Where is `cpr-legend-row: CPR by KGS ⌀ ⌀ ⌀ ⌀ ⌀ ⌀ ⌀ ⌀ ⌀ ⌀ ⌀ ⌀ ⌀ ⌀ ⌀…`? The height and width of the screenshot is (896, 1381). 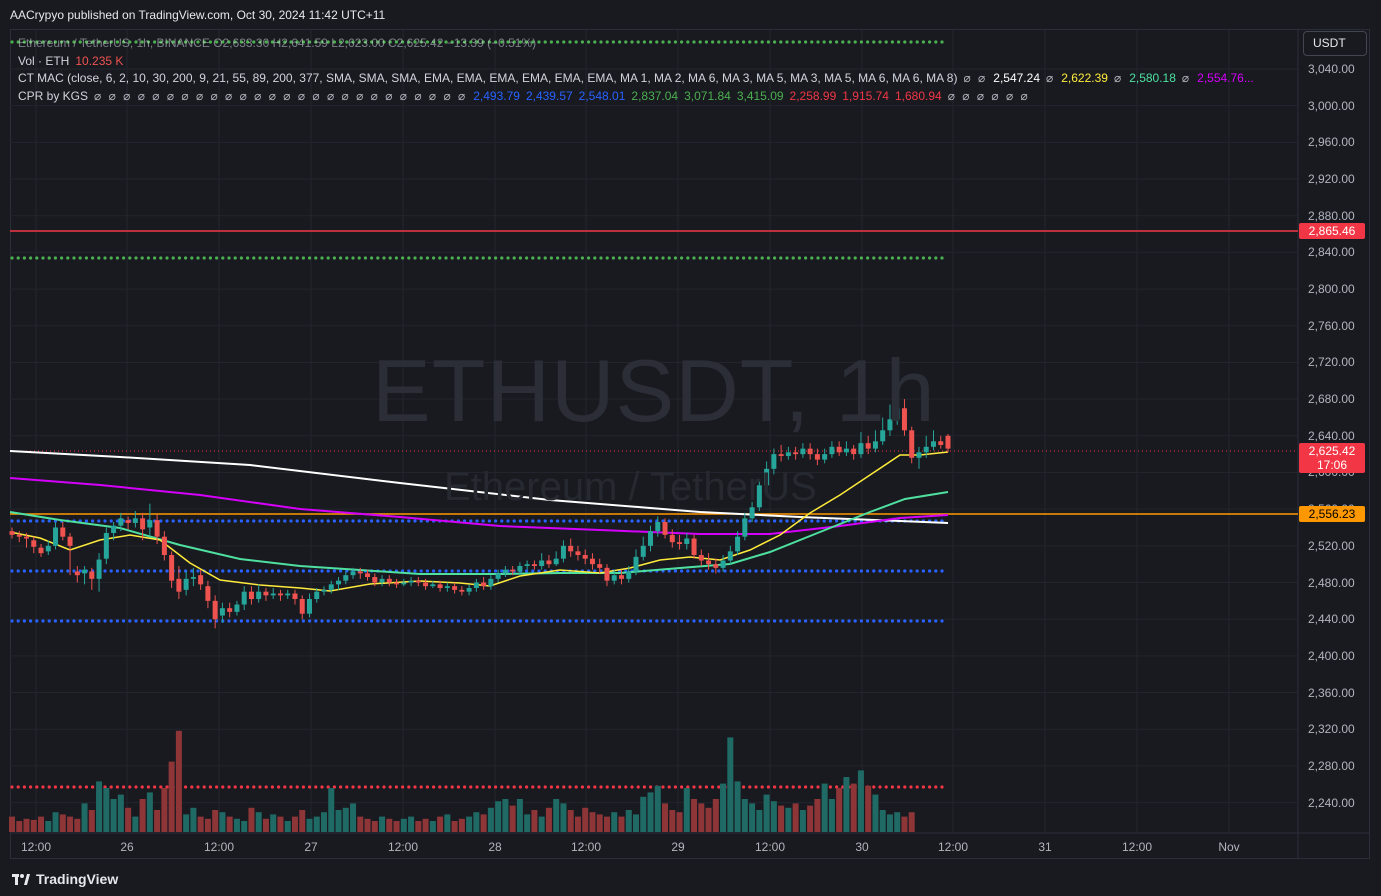 cpr-legend-row: CPR by KGS ⌀ ⌀ ⌀ ⌀ ⌀ ⌀ ⌀ ⌀ ⌀ ⌀ ⌀ ⌀ ⌀ ⌀ ⌀… is located at coordinates (636, 97).